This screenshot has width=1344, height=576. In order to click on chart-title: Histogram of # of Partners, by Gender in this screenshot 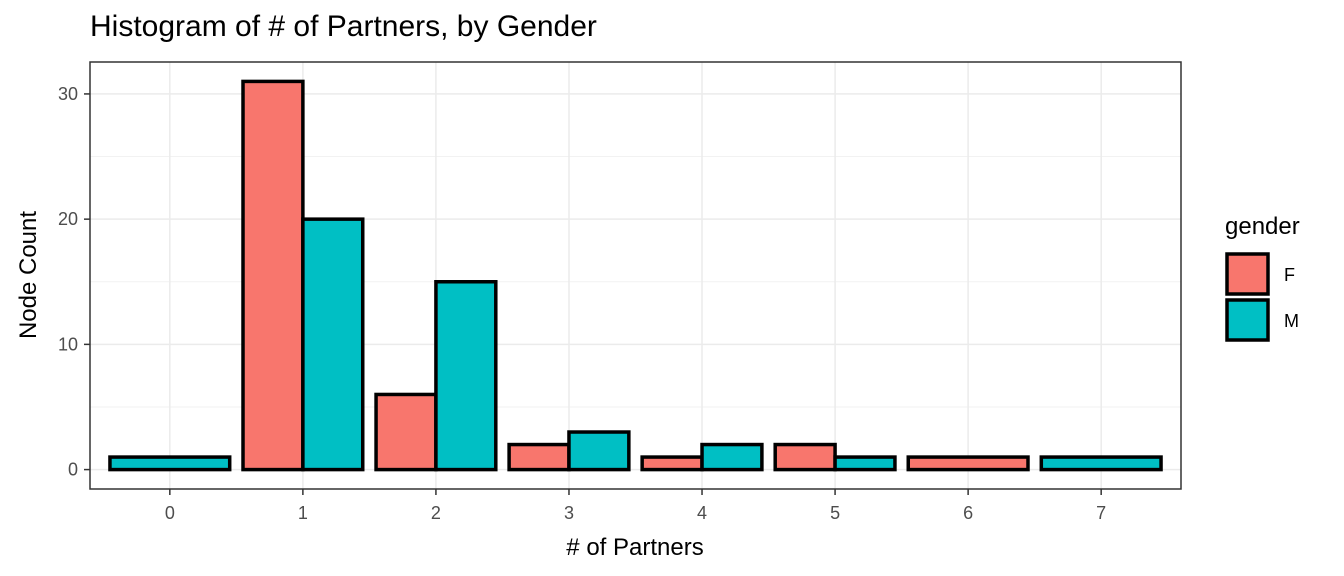, I will do `click(343, 26)`.